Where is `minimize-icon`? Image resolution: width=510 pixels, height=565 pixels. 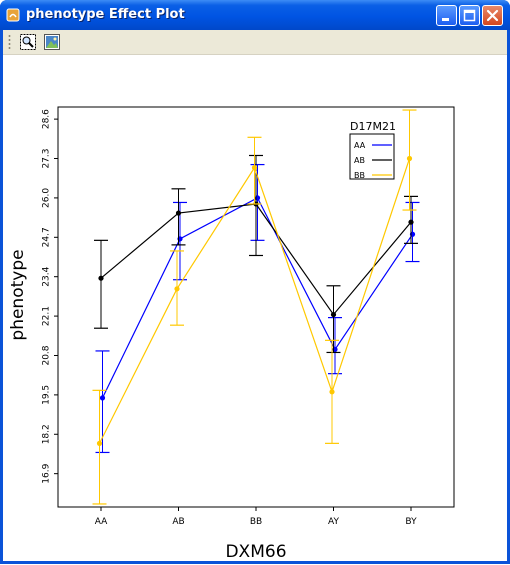
minimize-icon is located at coordinates (445, 19).